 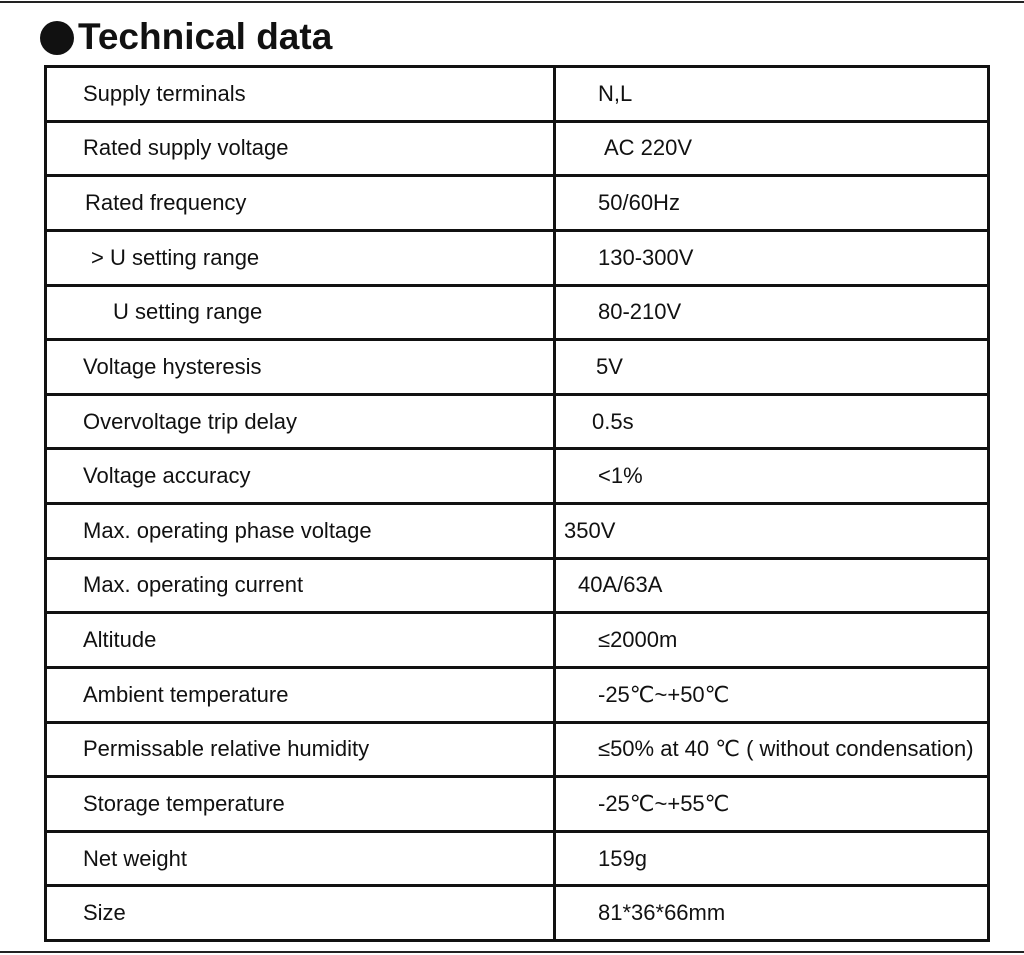 What do you see at coordinates (771, 203) in the screenshot?
I see `spec-value: 50/60Hz` at bounding box center [771, 203].